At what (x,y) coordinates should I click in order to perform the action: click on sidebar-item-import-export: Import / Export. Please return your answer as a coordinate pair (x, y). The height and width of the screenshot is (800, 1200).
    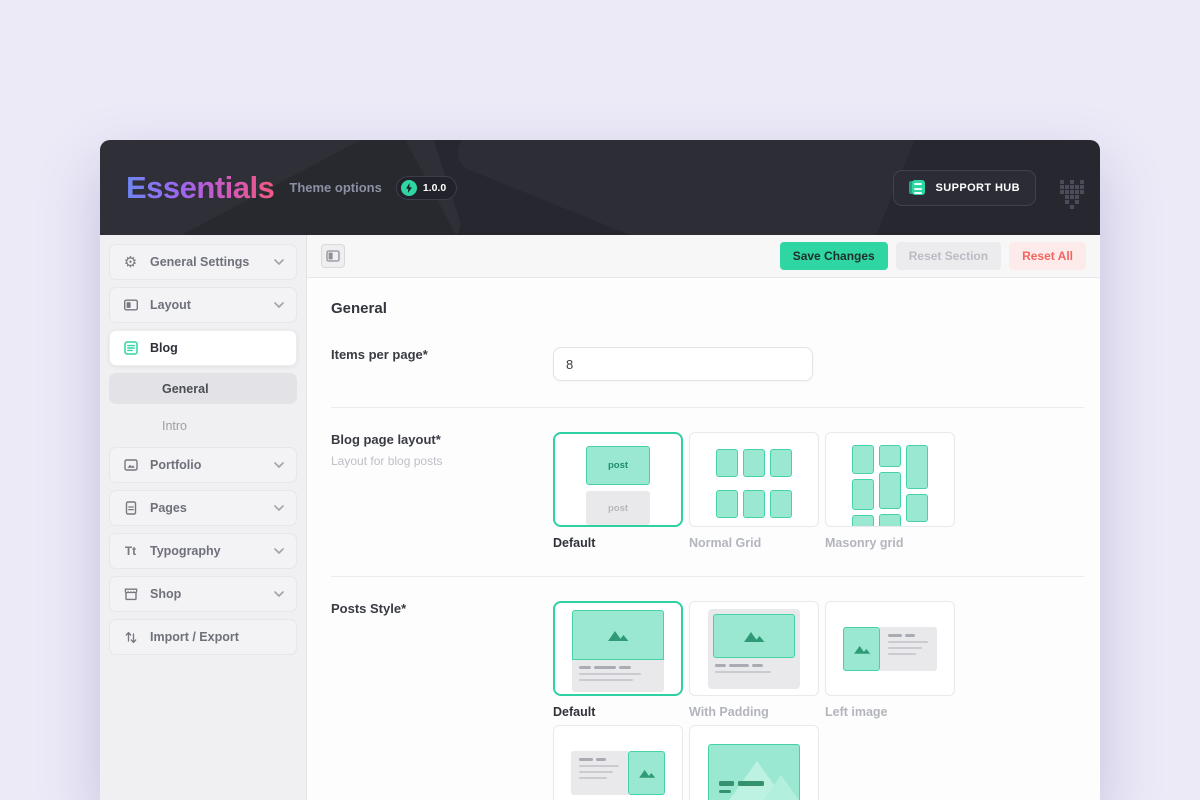
    Looking at the image, I should click on (203, 637).